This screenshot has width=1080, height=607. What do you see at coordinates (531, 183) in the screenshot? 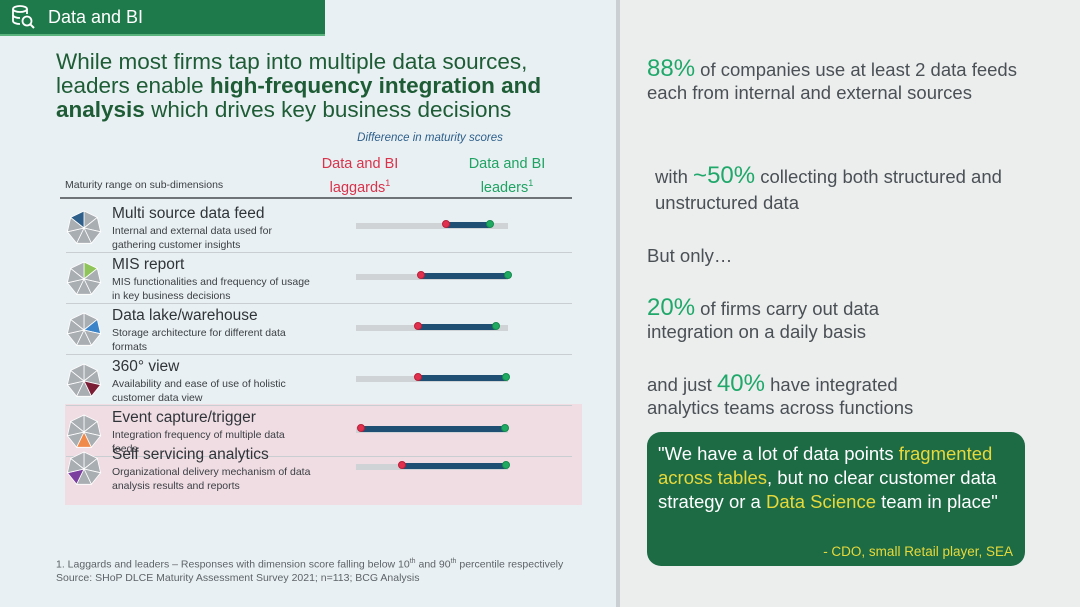
I see `leaders-footnote-mark: 1` at bounding box center [531, 183].